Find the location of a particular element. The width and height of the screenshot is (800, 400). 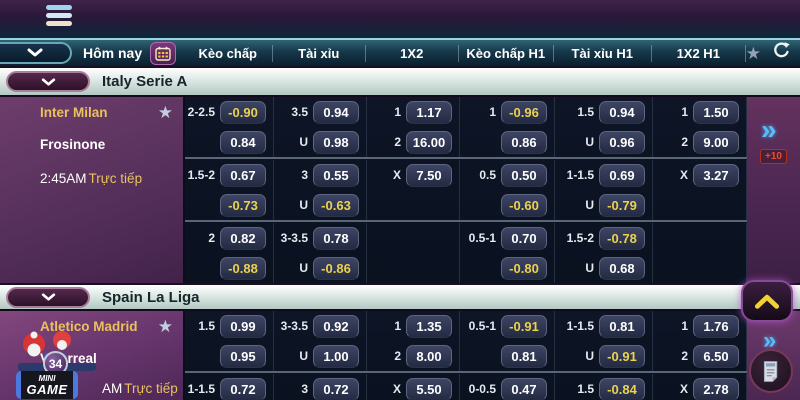

odds-value: 0.55 is located at coordinates (336, 175).